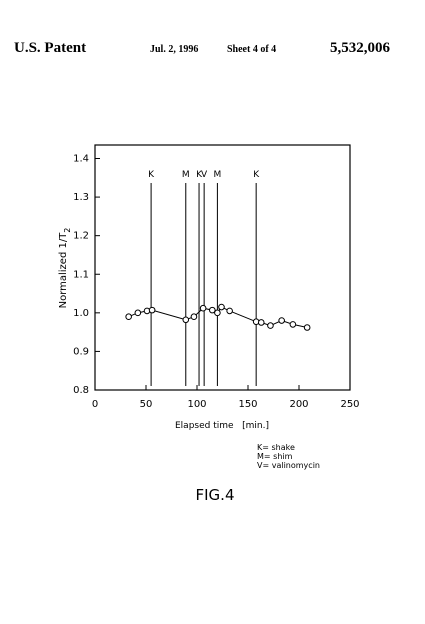  Describe the element at coordinates (251, 49) in the screenshot. I see `patent-sheet: Sheet 4 of 4` at that location.